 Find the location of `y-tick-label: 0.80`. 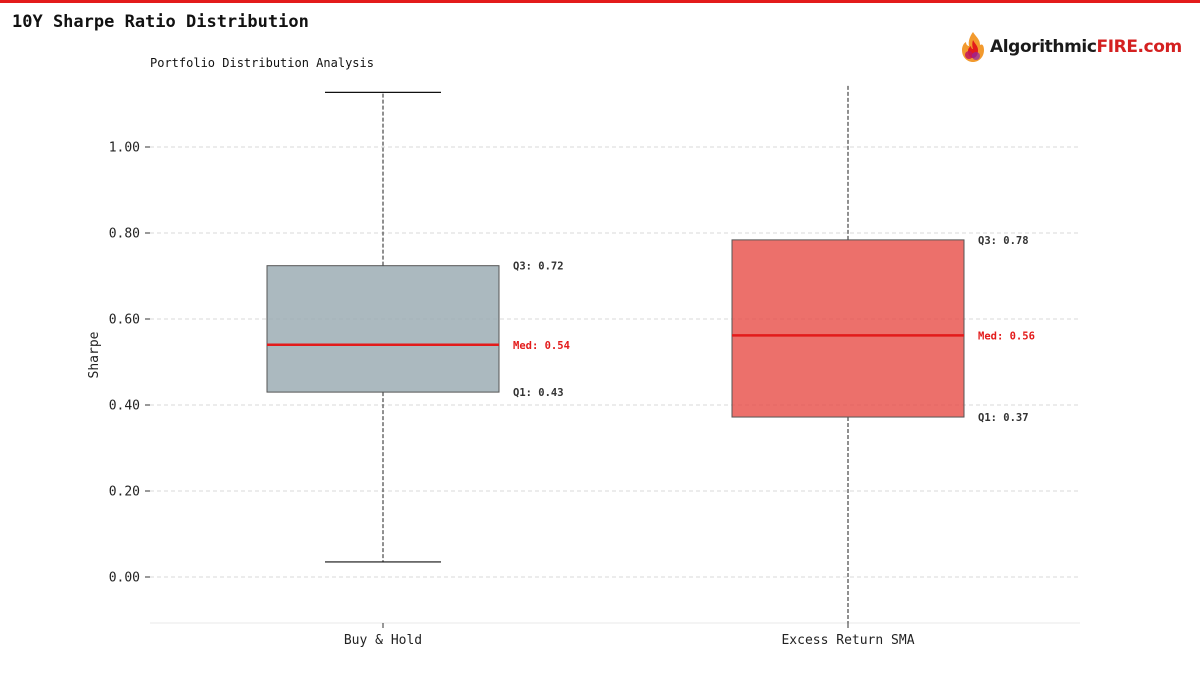

y-tick-label: 0.80 is located at coordinates (124, 234).